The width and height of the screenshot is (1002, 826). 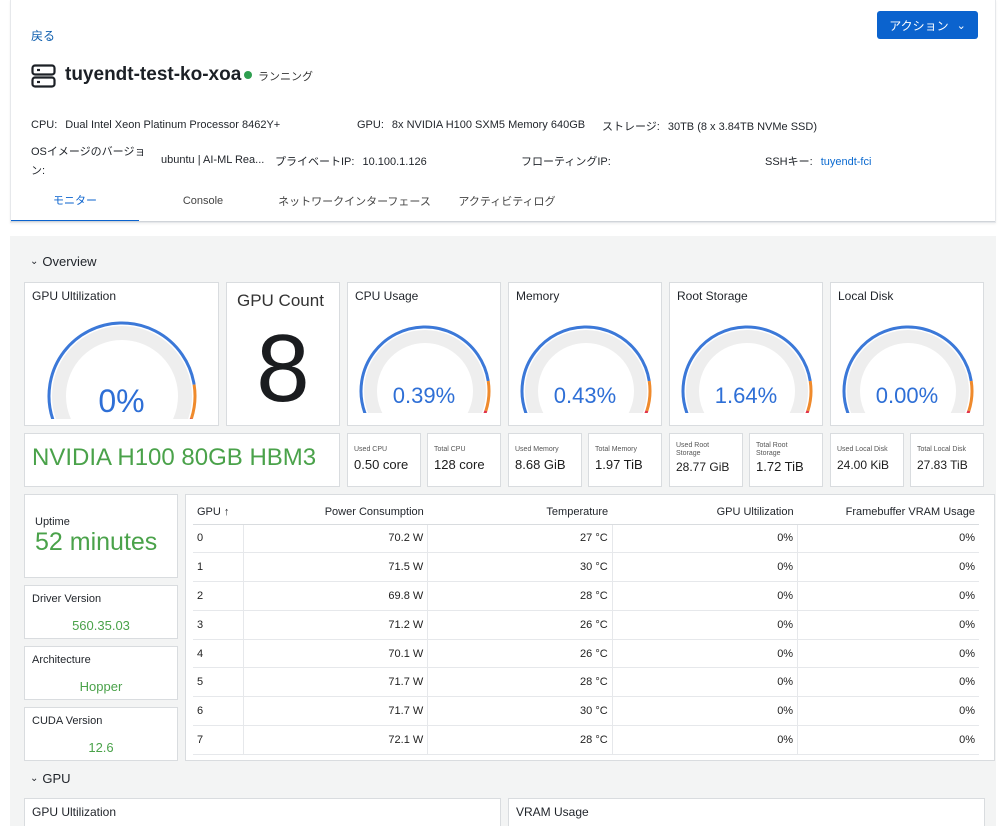 I want to click on cpu-usage-gauge, so click(x=425, y=369).